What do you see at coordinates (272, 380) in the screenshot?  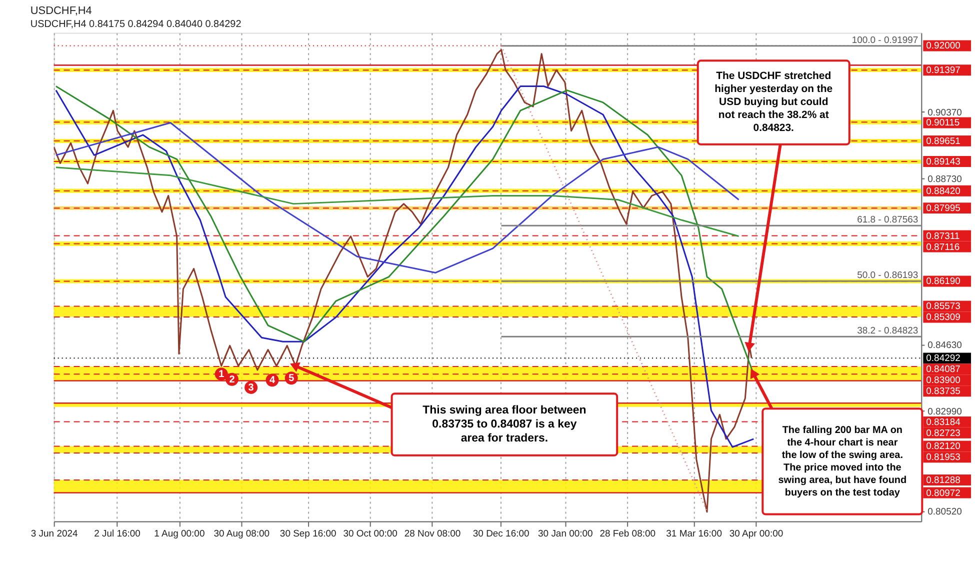 I see `annotation: 4` at bounding box center [272, 380].